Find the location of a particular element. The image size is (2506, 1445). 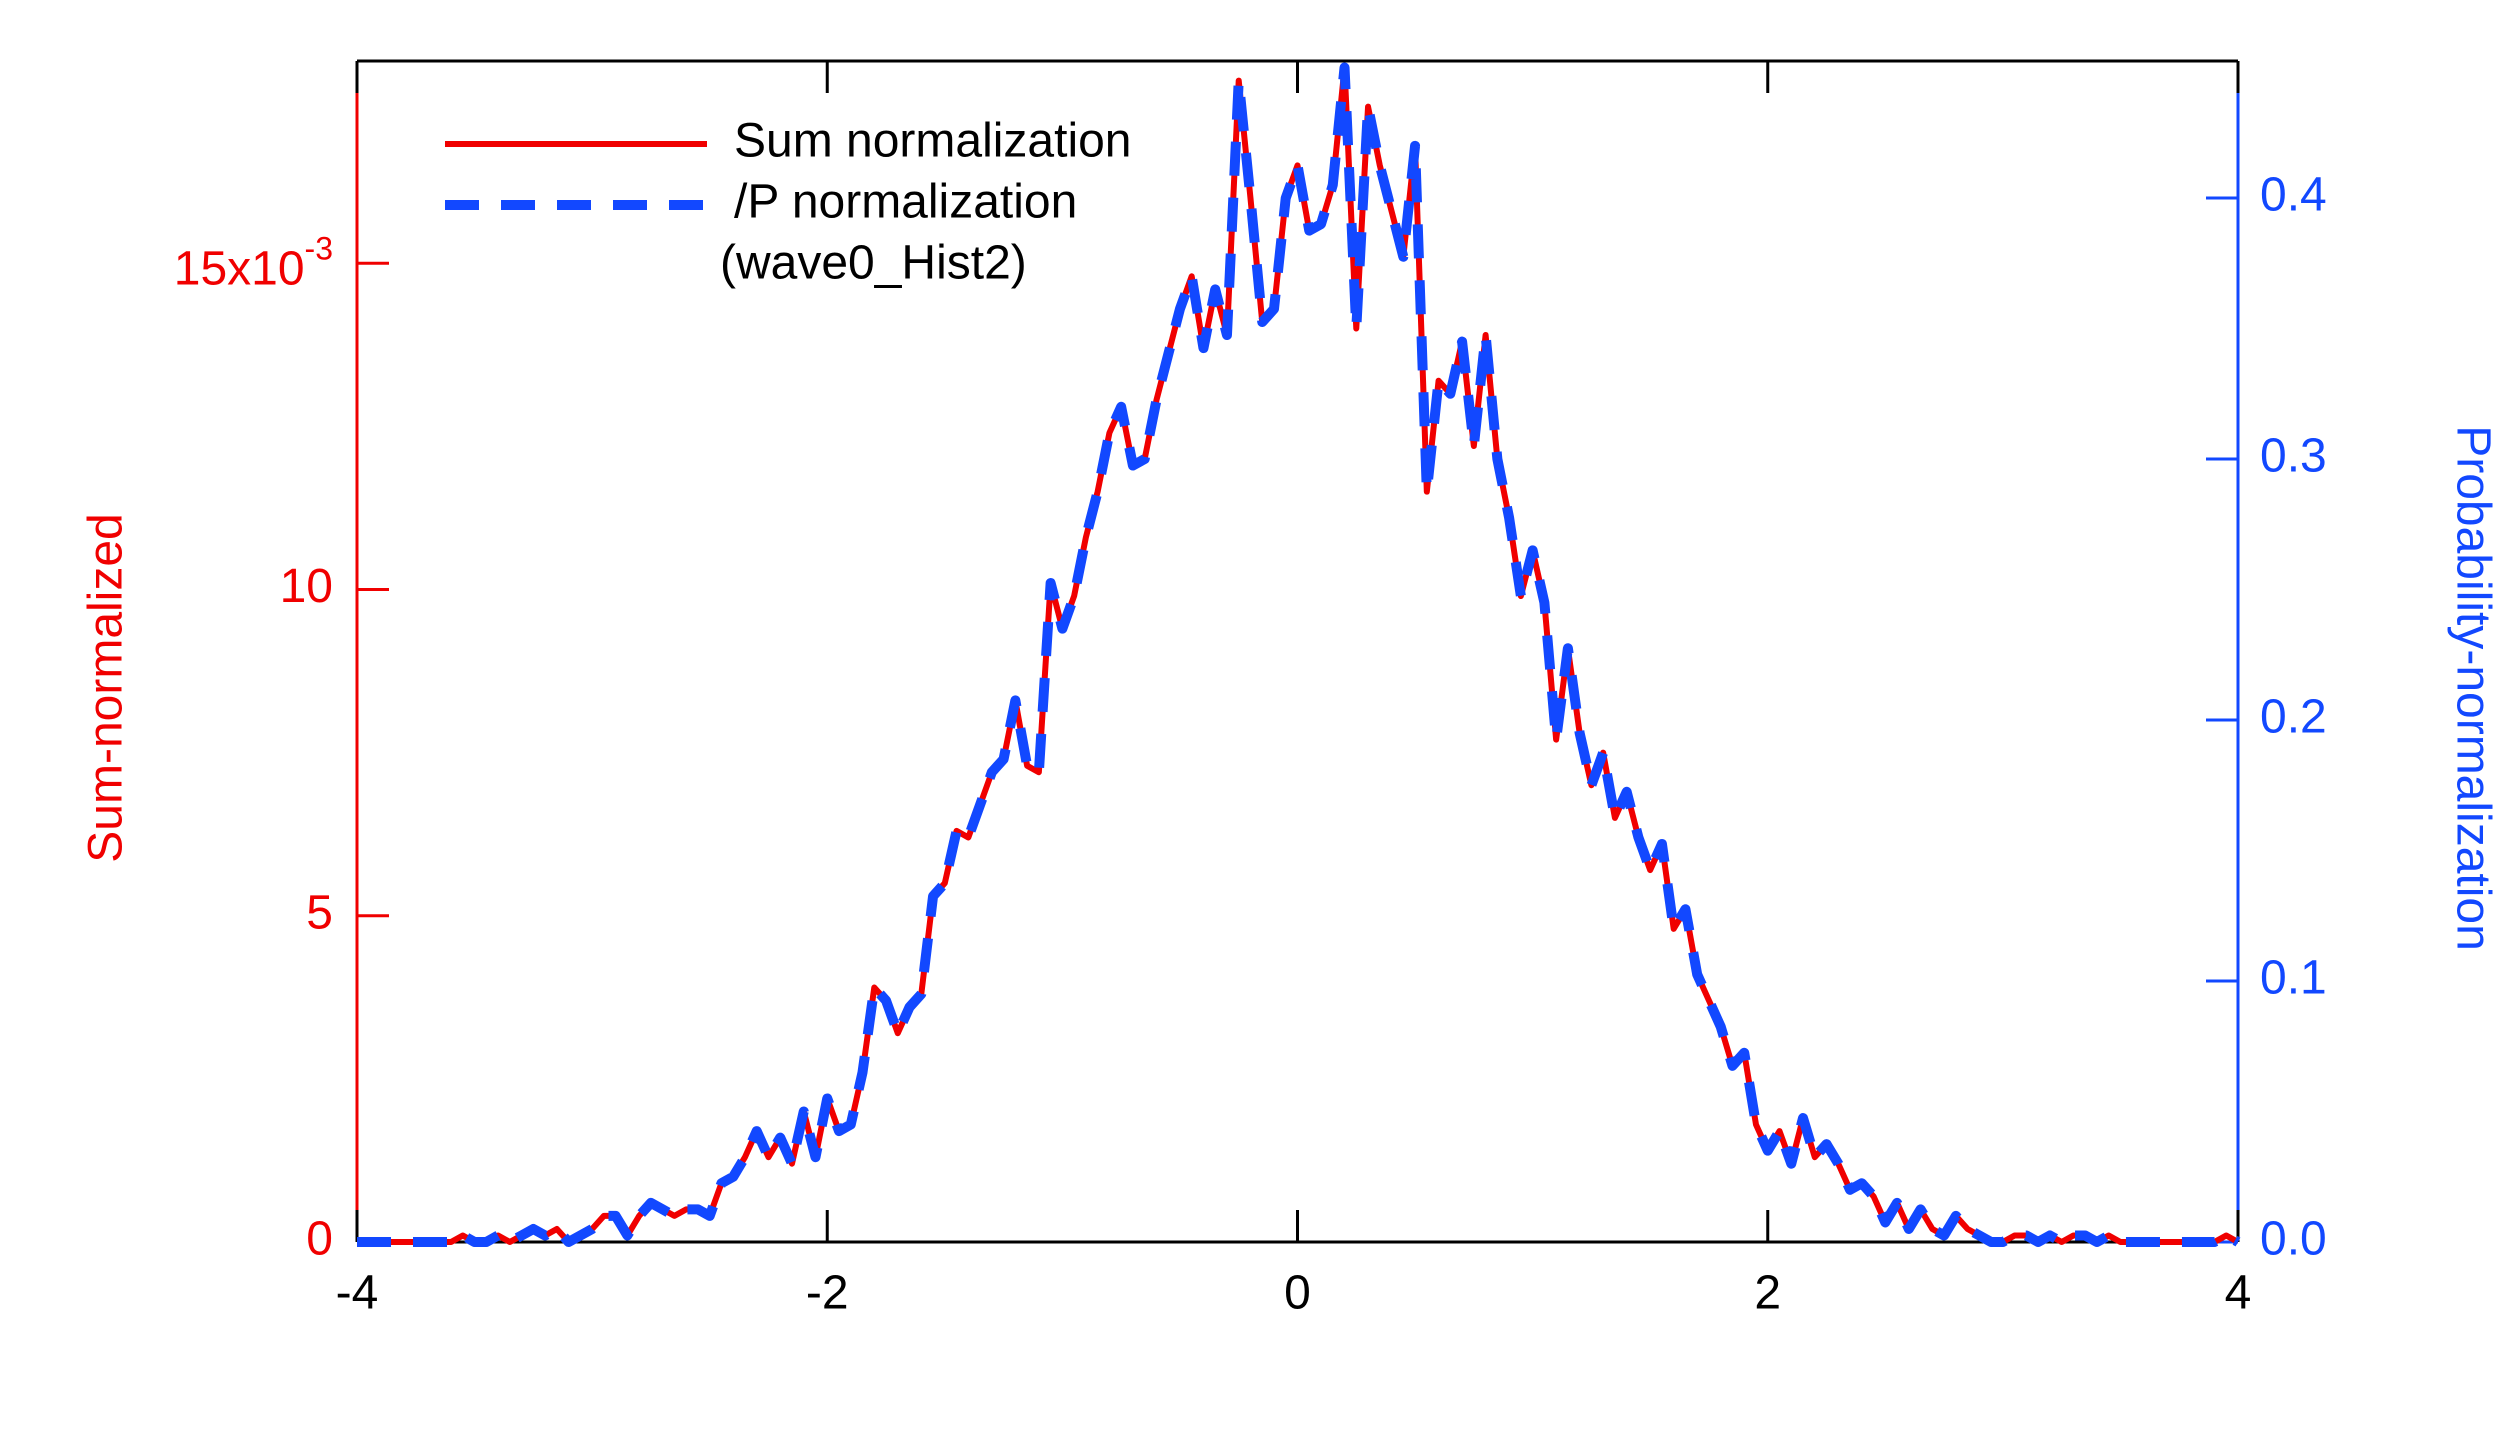

x-tick-label: -4 is located at coordinates (357, 1293).